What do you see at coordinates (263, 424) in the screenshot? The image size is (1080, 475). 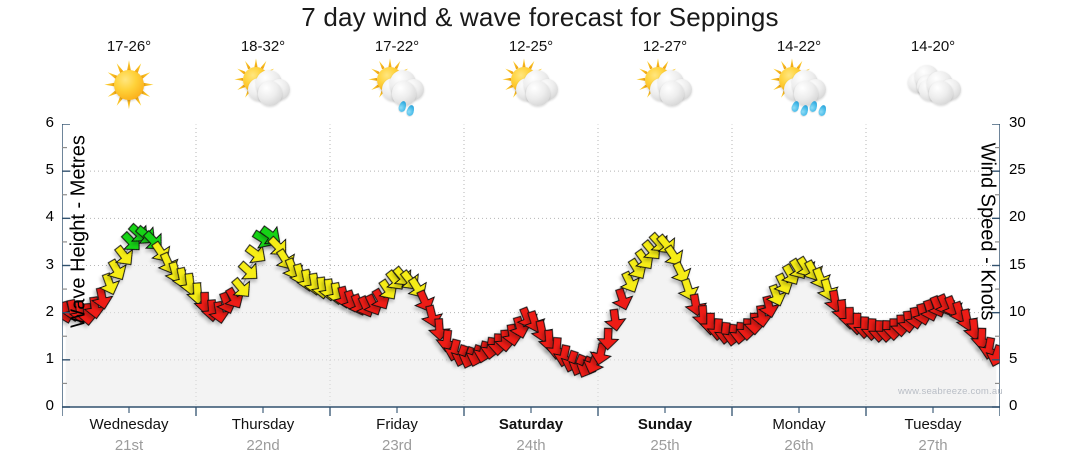 I see `day-name: Thursday` at bounding box center [263, 424].